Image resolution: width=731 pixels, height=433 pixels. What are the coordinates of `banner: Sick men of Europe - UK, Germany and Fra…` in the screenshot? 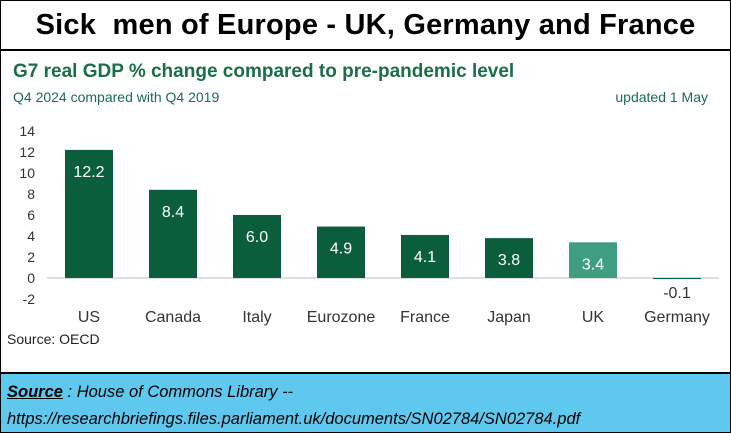 It's located at (365, 26).